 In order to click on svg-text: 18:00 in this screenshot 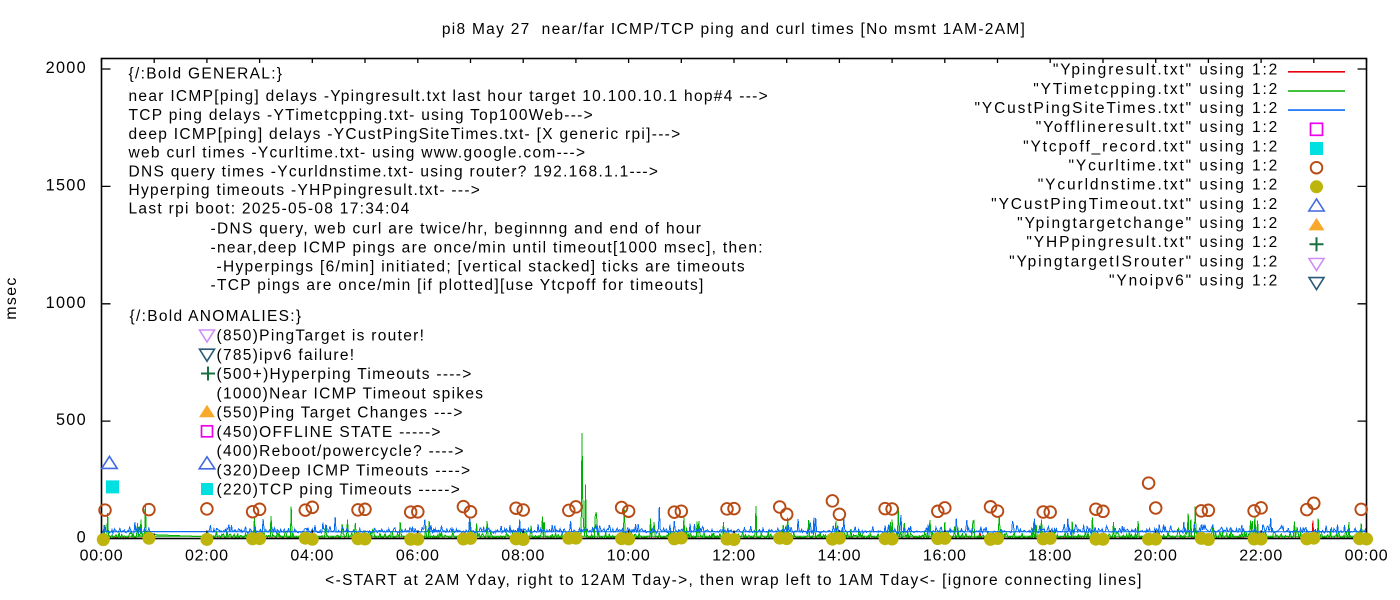, I will do `click(1050, 556)`.